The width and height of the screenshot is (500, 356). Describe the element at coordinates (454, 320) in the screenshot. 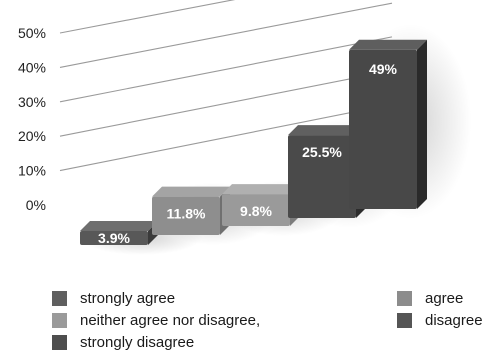

I see `legend-label: disagree` at that location.